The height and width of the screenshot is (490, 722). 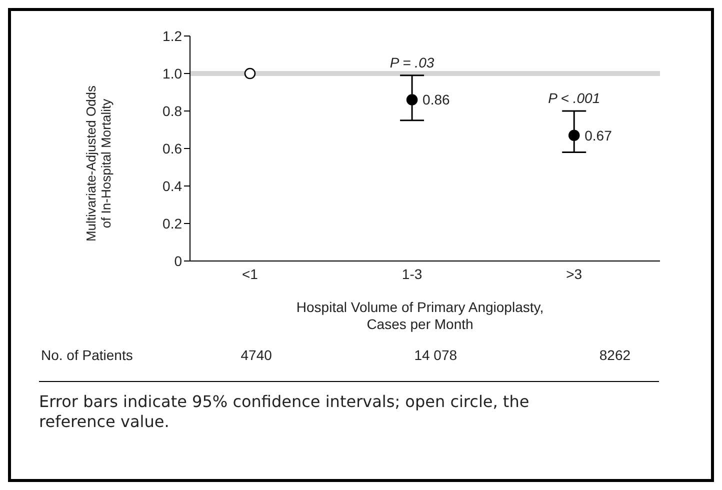 What do you see at coordinates (172, 223) in the screenshot?
I see `y-tick-label: 0.2` at bounding box center [172, 223].